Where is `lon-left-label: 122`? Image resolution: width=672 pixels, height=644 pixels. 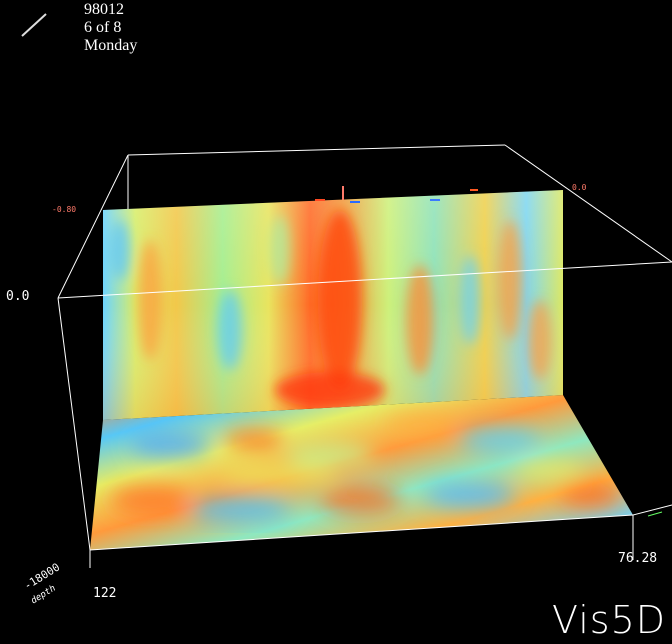
lon-left-label: 122 is located at coordinates (105, 593).